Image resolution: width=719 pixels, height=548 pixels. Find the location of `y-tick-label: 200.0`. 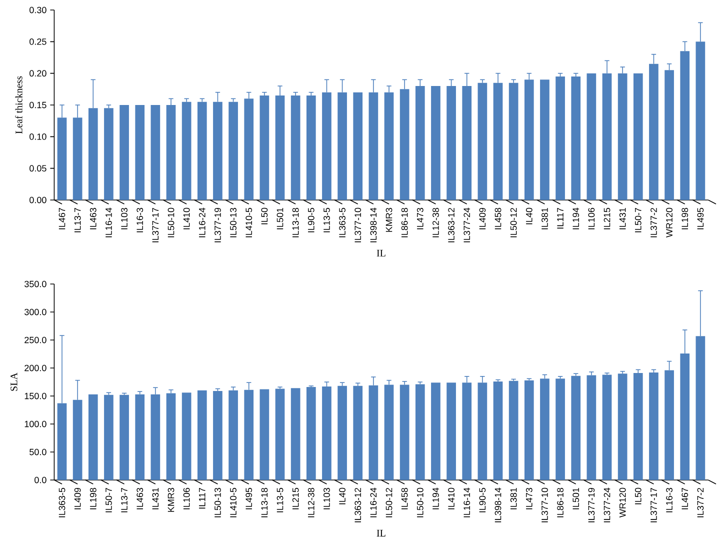

y-tick-label: 200.0 is located at coordinates (35, 368).